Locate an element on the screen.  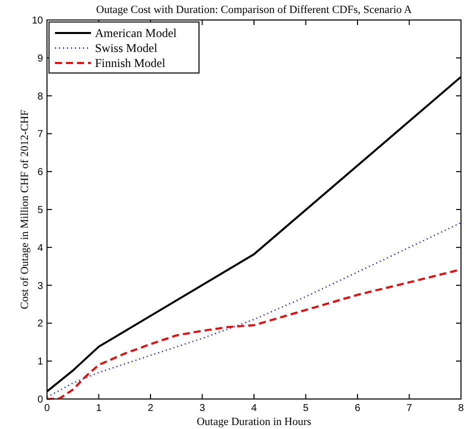
y-tick-label: 6 is located at coordinates (40, 172).